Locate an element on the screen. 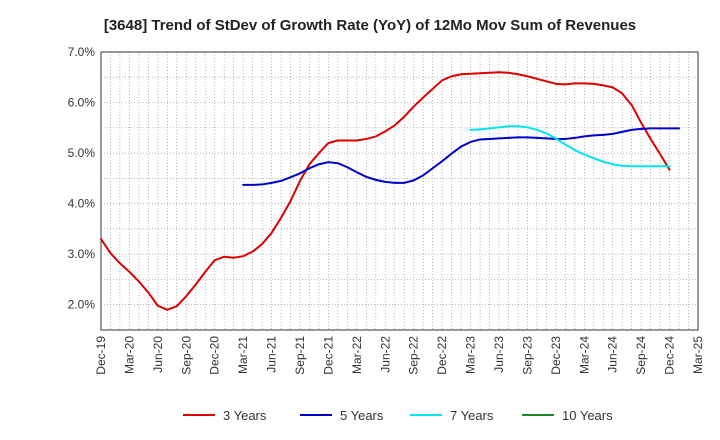  x-tick-label: Dec-23 is located at coordinates (556, 355).